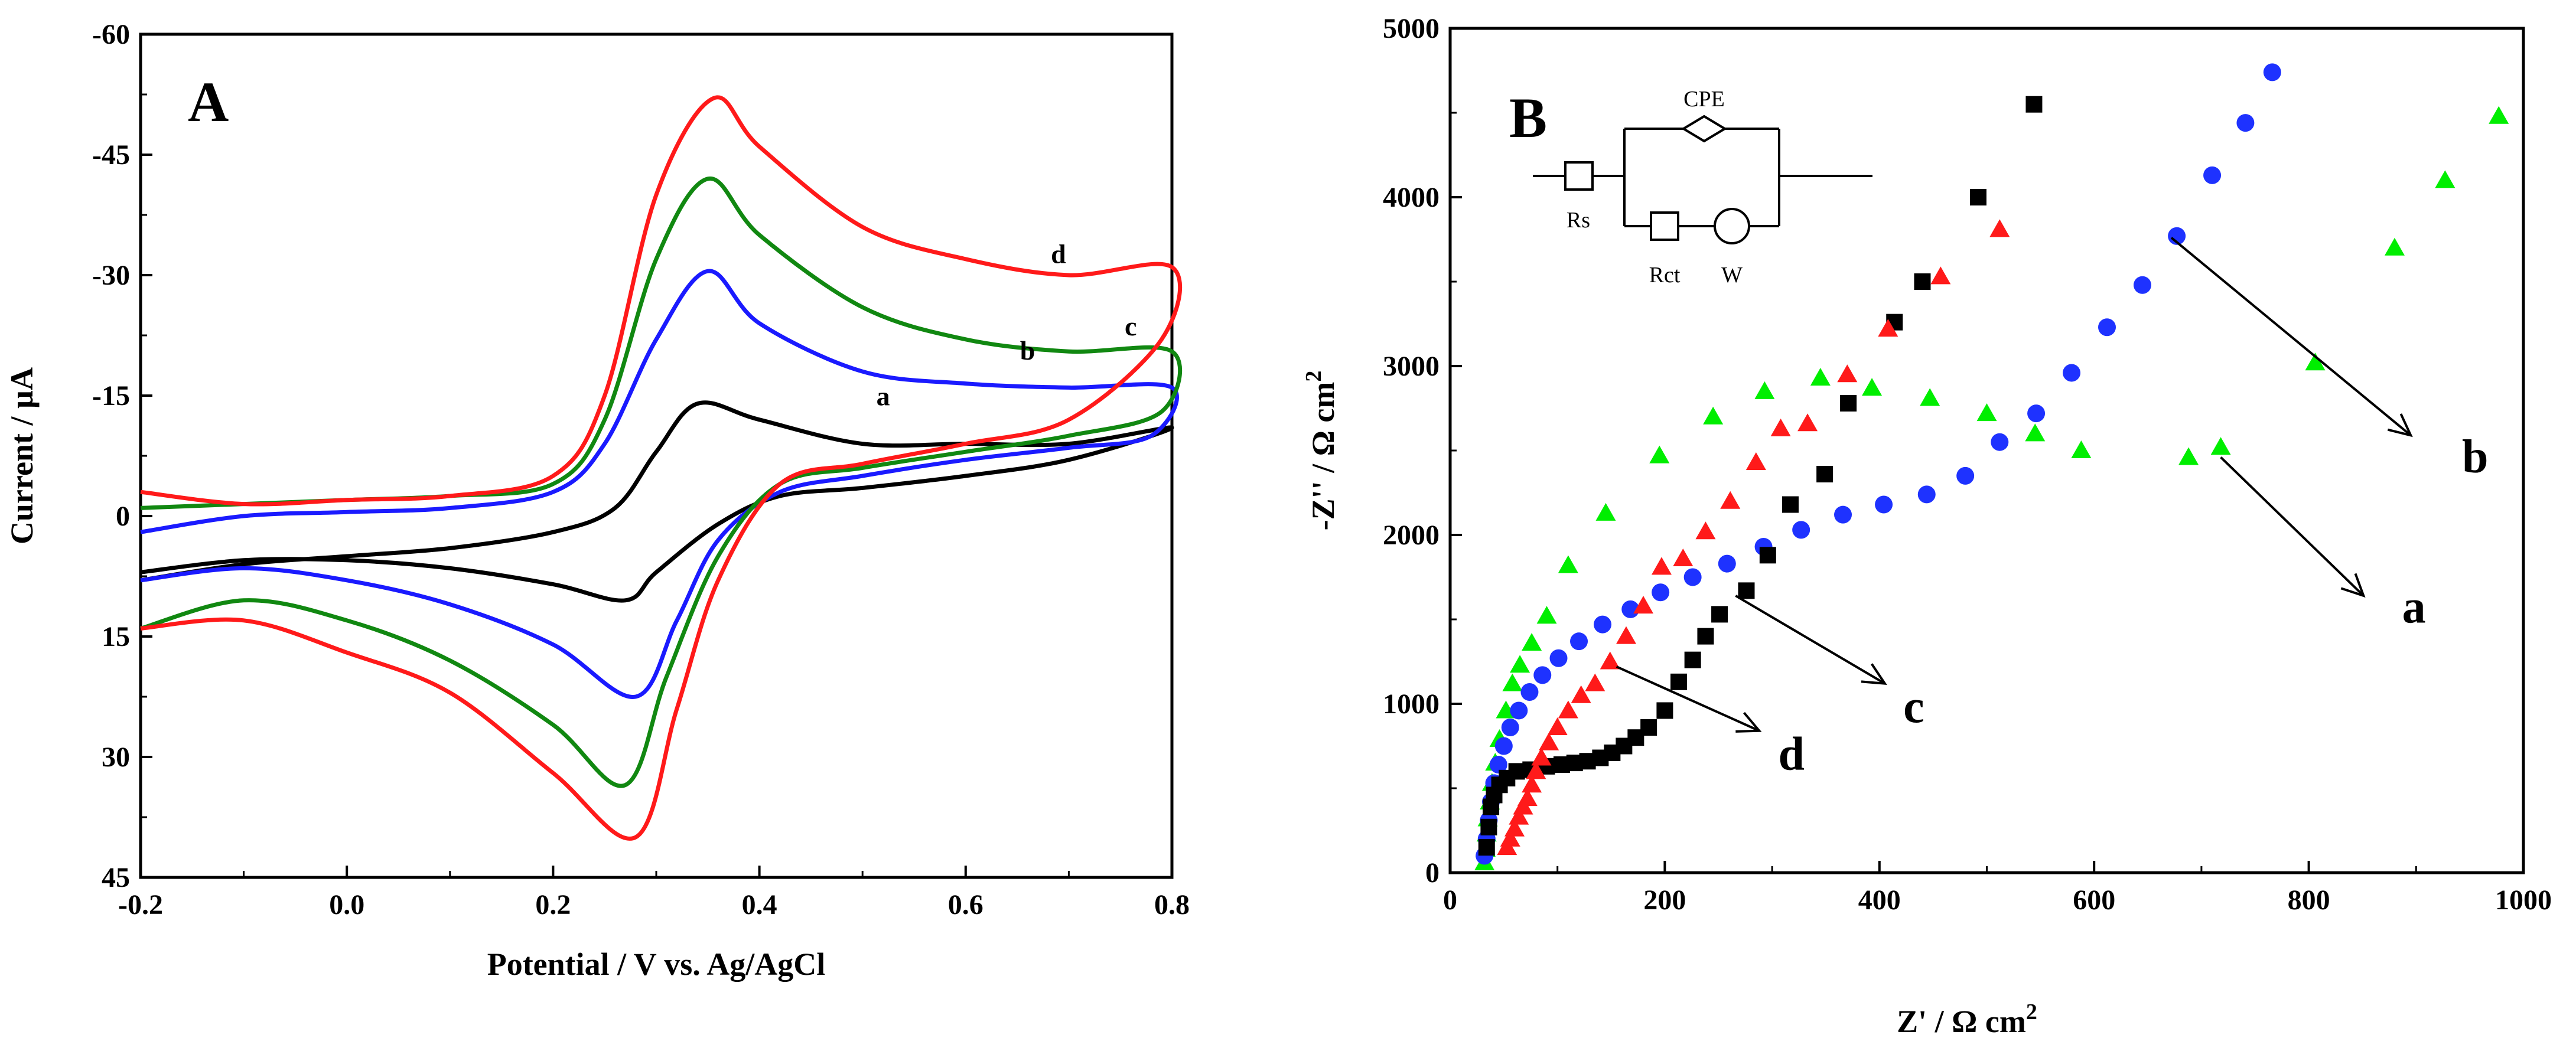 Image resolution: width=2576 pixels, height=1038 pixels. What do you see at coordinates (1913, 707) in the screenshot?
I see `arrow-label-c: c` at bounding box center [1913, 707].